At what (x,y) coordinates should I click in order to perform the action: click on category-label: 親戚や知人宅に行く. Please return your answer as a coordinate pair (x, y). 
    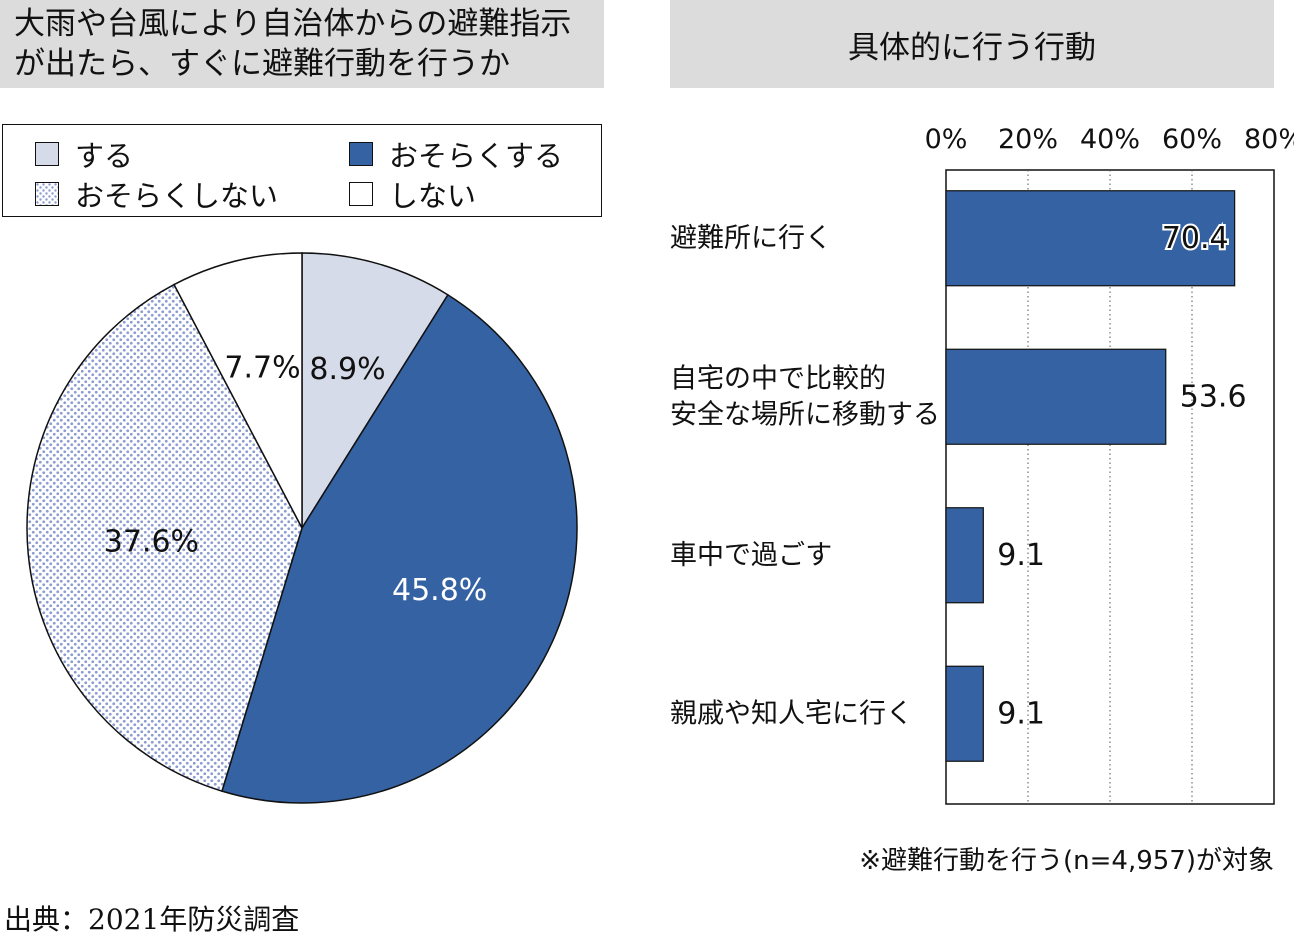
    Looking at the image, I should click on (791, 713).